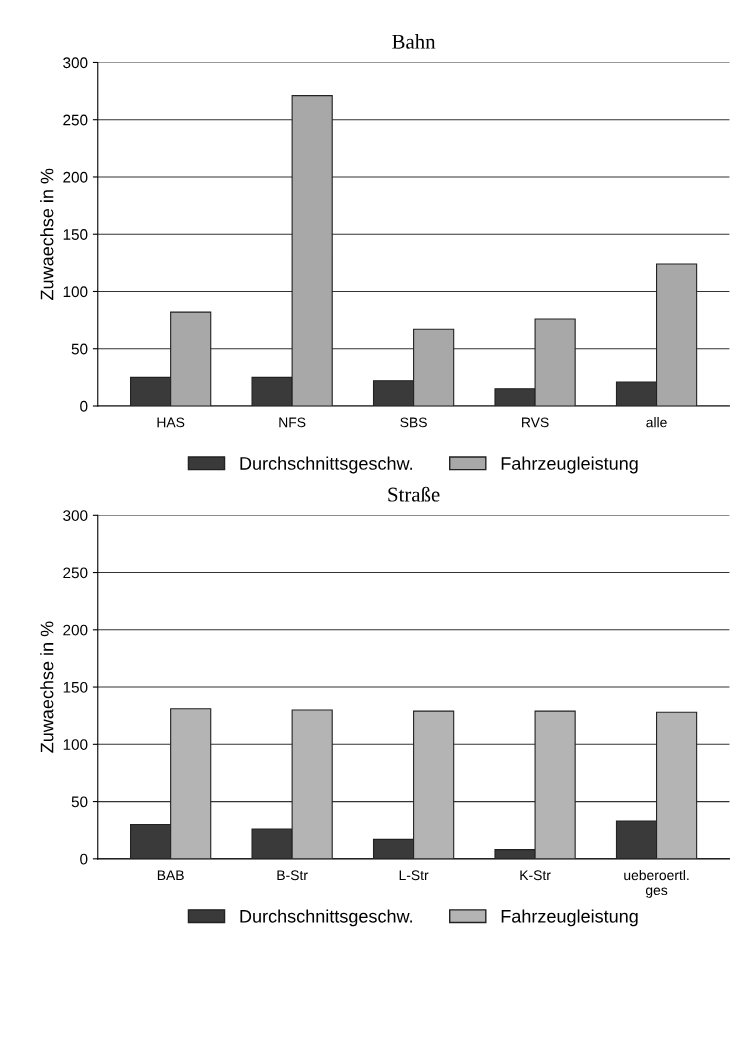  I want to click on chart-title: Straße, so click(414, 494).